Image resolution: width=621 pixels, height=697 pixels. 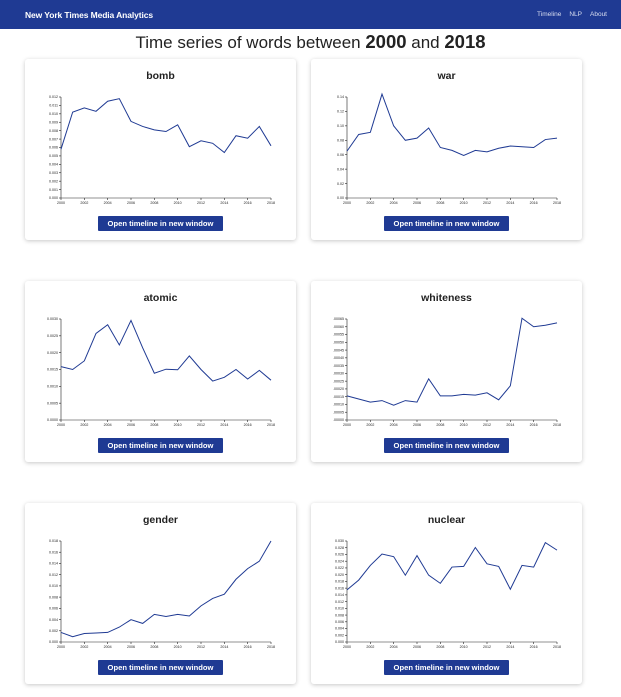 What do you see at coordinates (339, 622) in the screenshot?
I see `y-tick-label: 0.006` at bounding box center [339, 622].